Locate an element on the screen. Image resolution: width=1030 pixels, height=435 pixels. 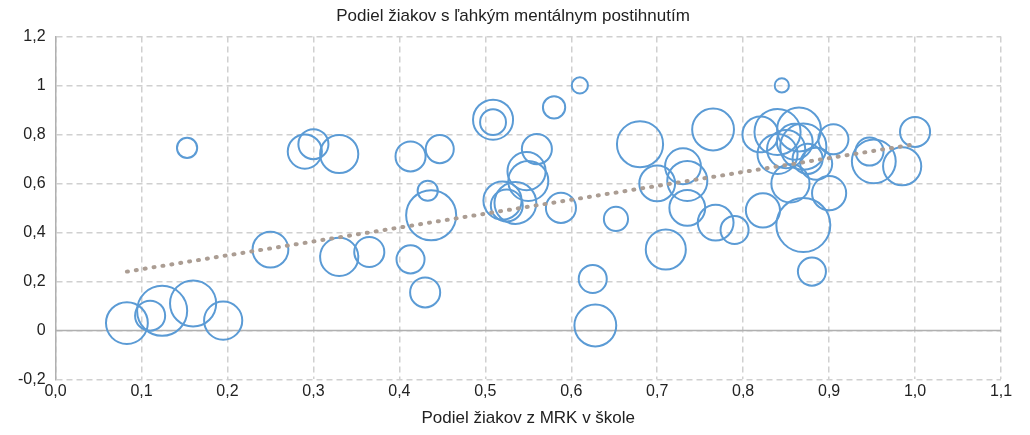
x-tick-label: 0,2 is located at coordinates (227, 391).